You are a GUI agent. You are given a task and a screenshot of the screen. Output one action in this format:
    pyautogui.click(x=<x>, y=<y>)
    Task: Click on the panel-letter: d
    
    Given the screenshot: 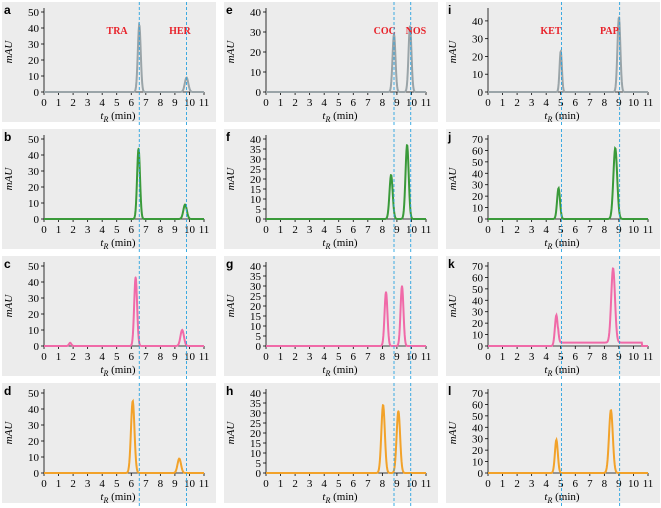 What is the action you would take?
    pyautogui.click(x=7, y=391)
    